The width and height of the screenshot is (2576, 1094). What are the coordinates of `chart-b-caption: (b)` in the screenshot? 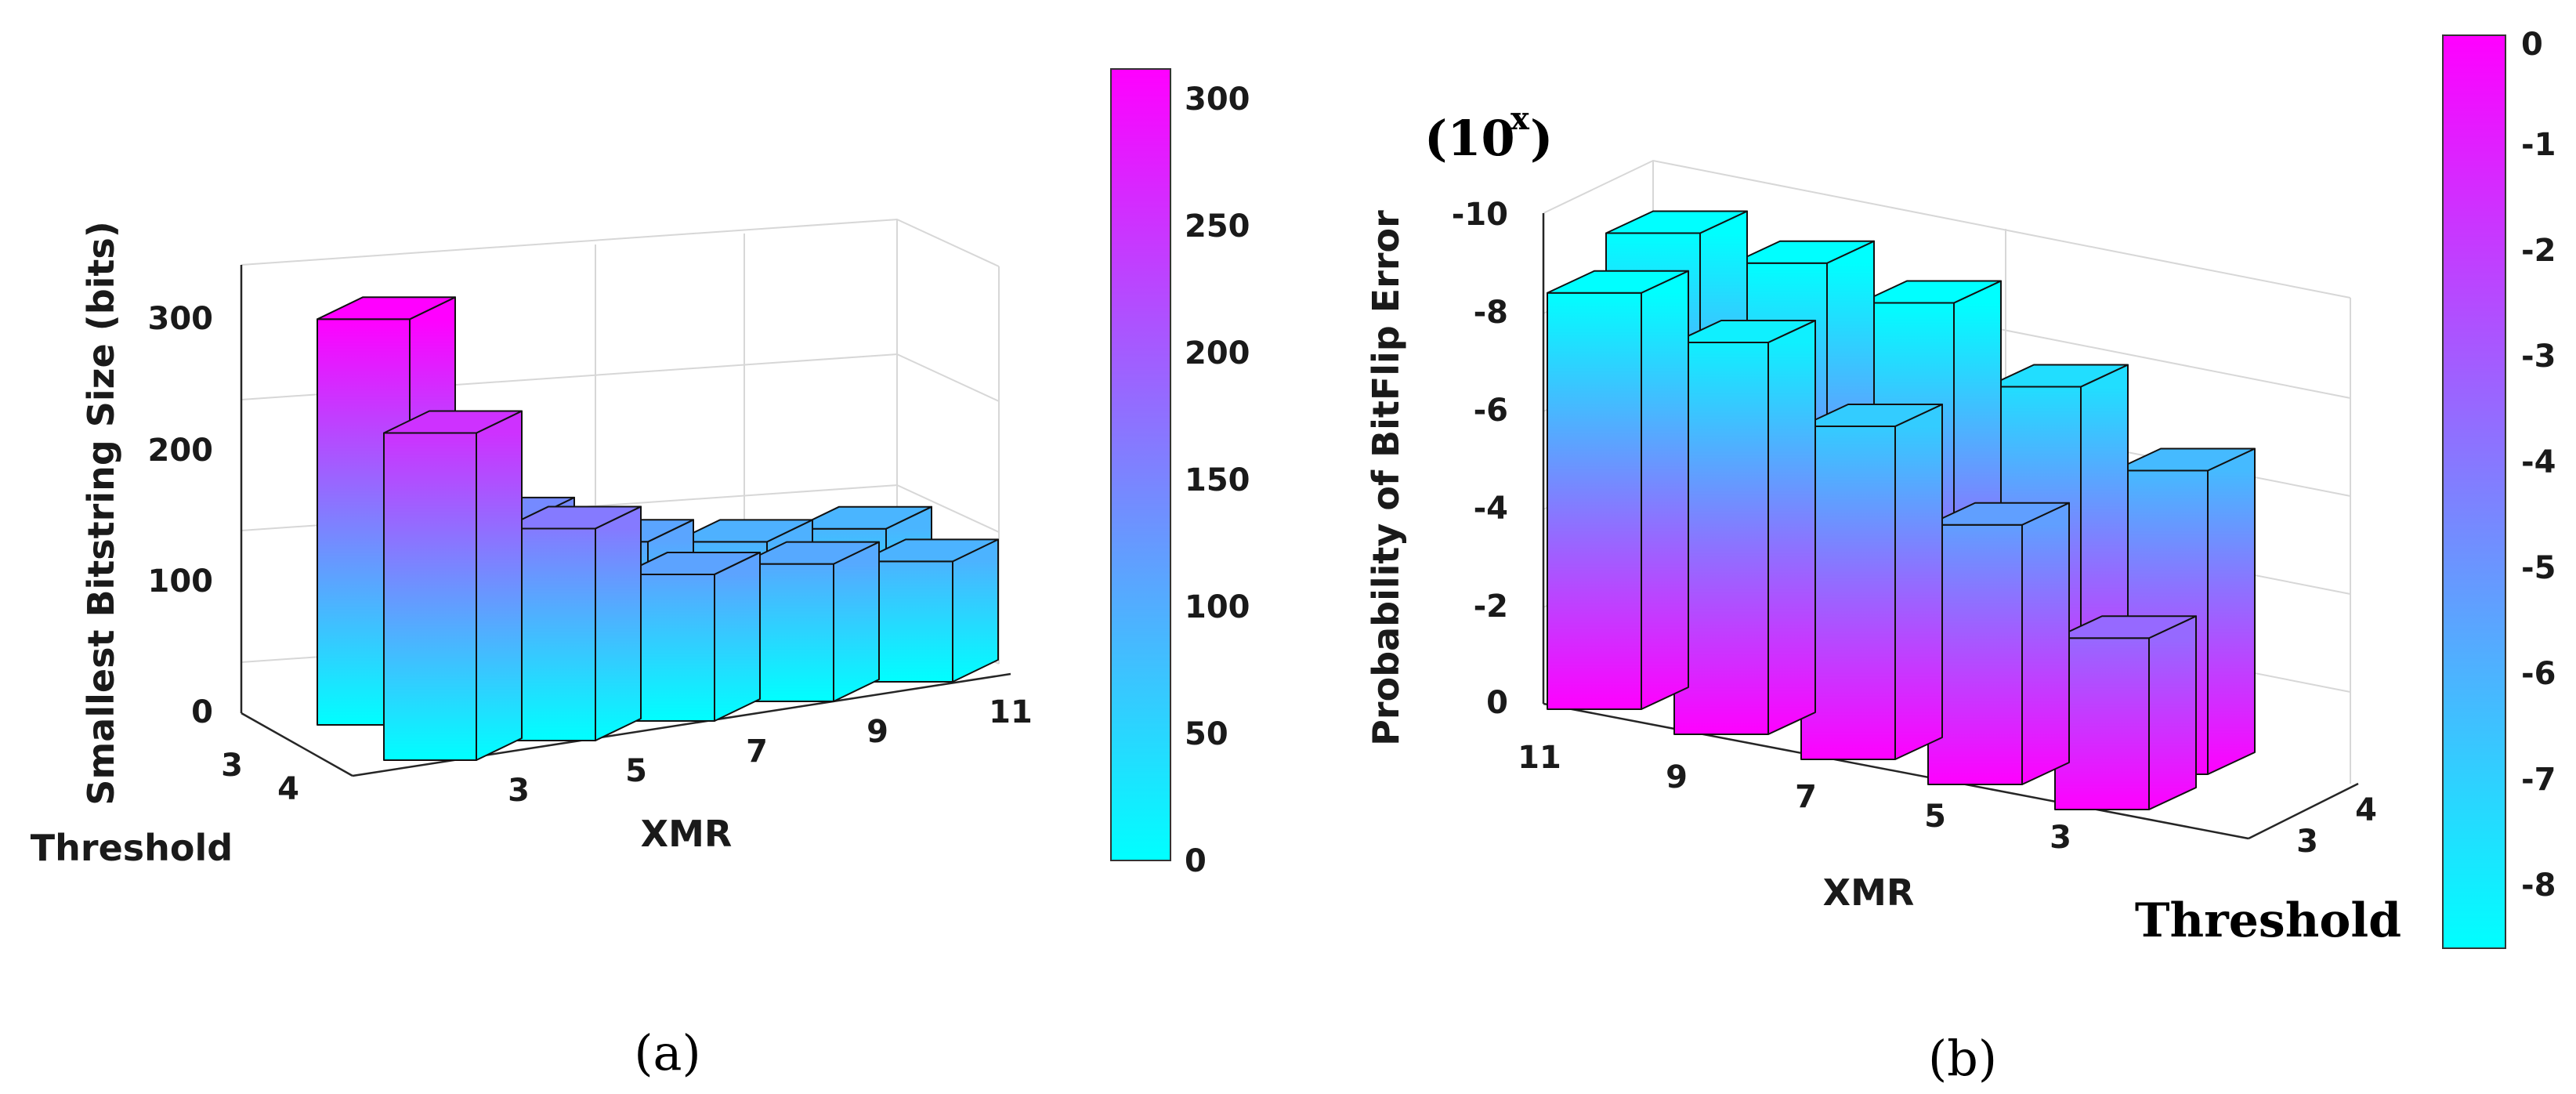 It's located at (1962, 1058).